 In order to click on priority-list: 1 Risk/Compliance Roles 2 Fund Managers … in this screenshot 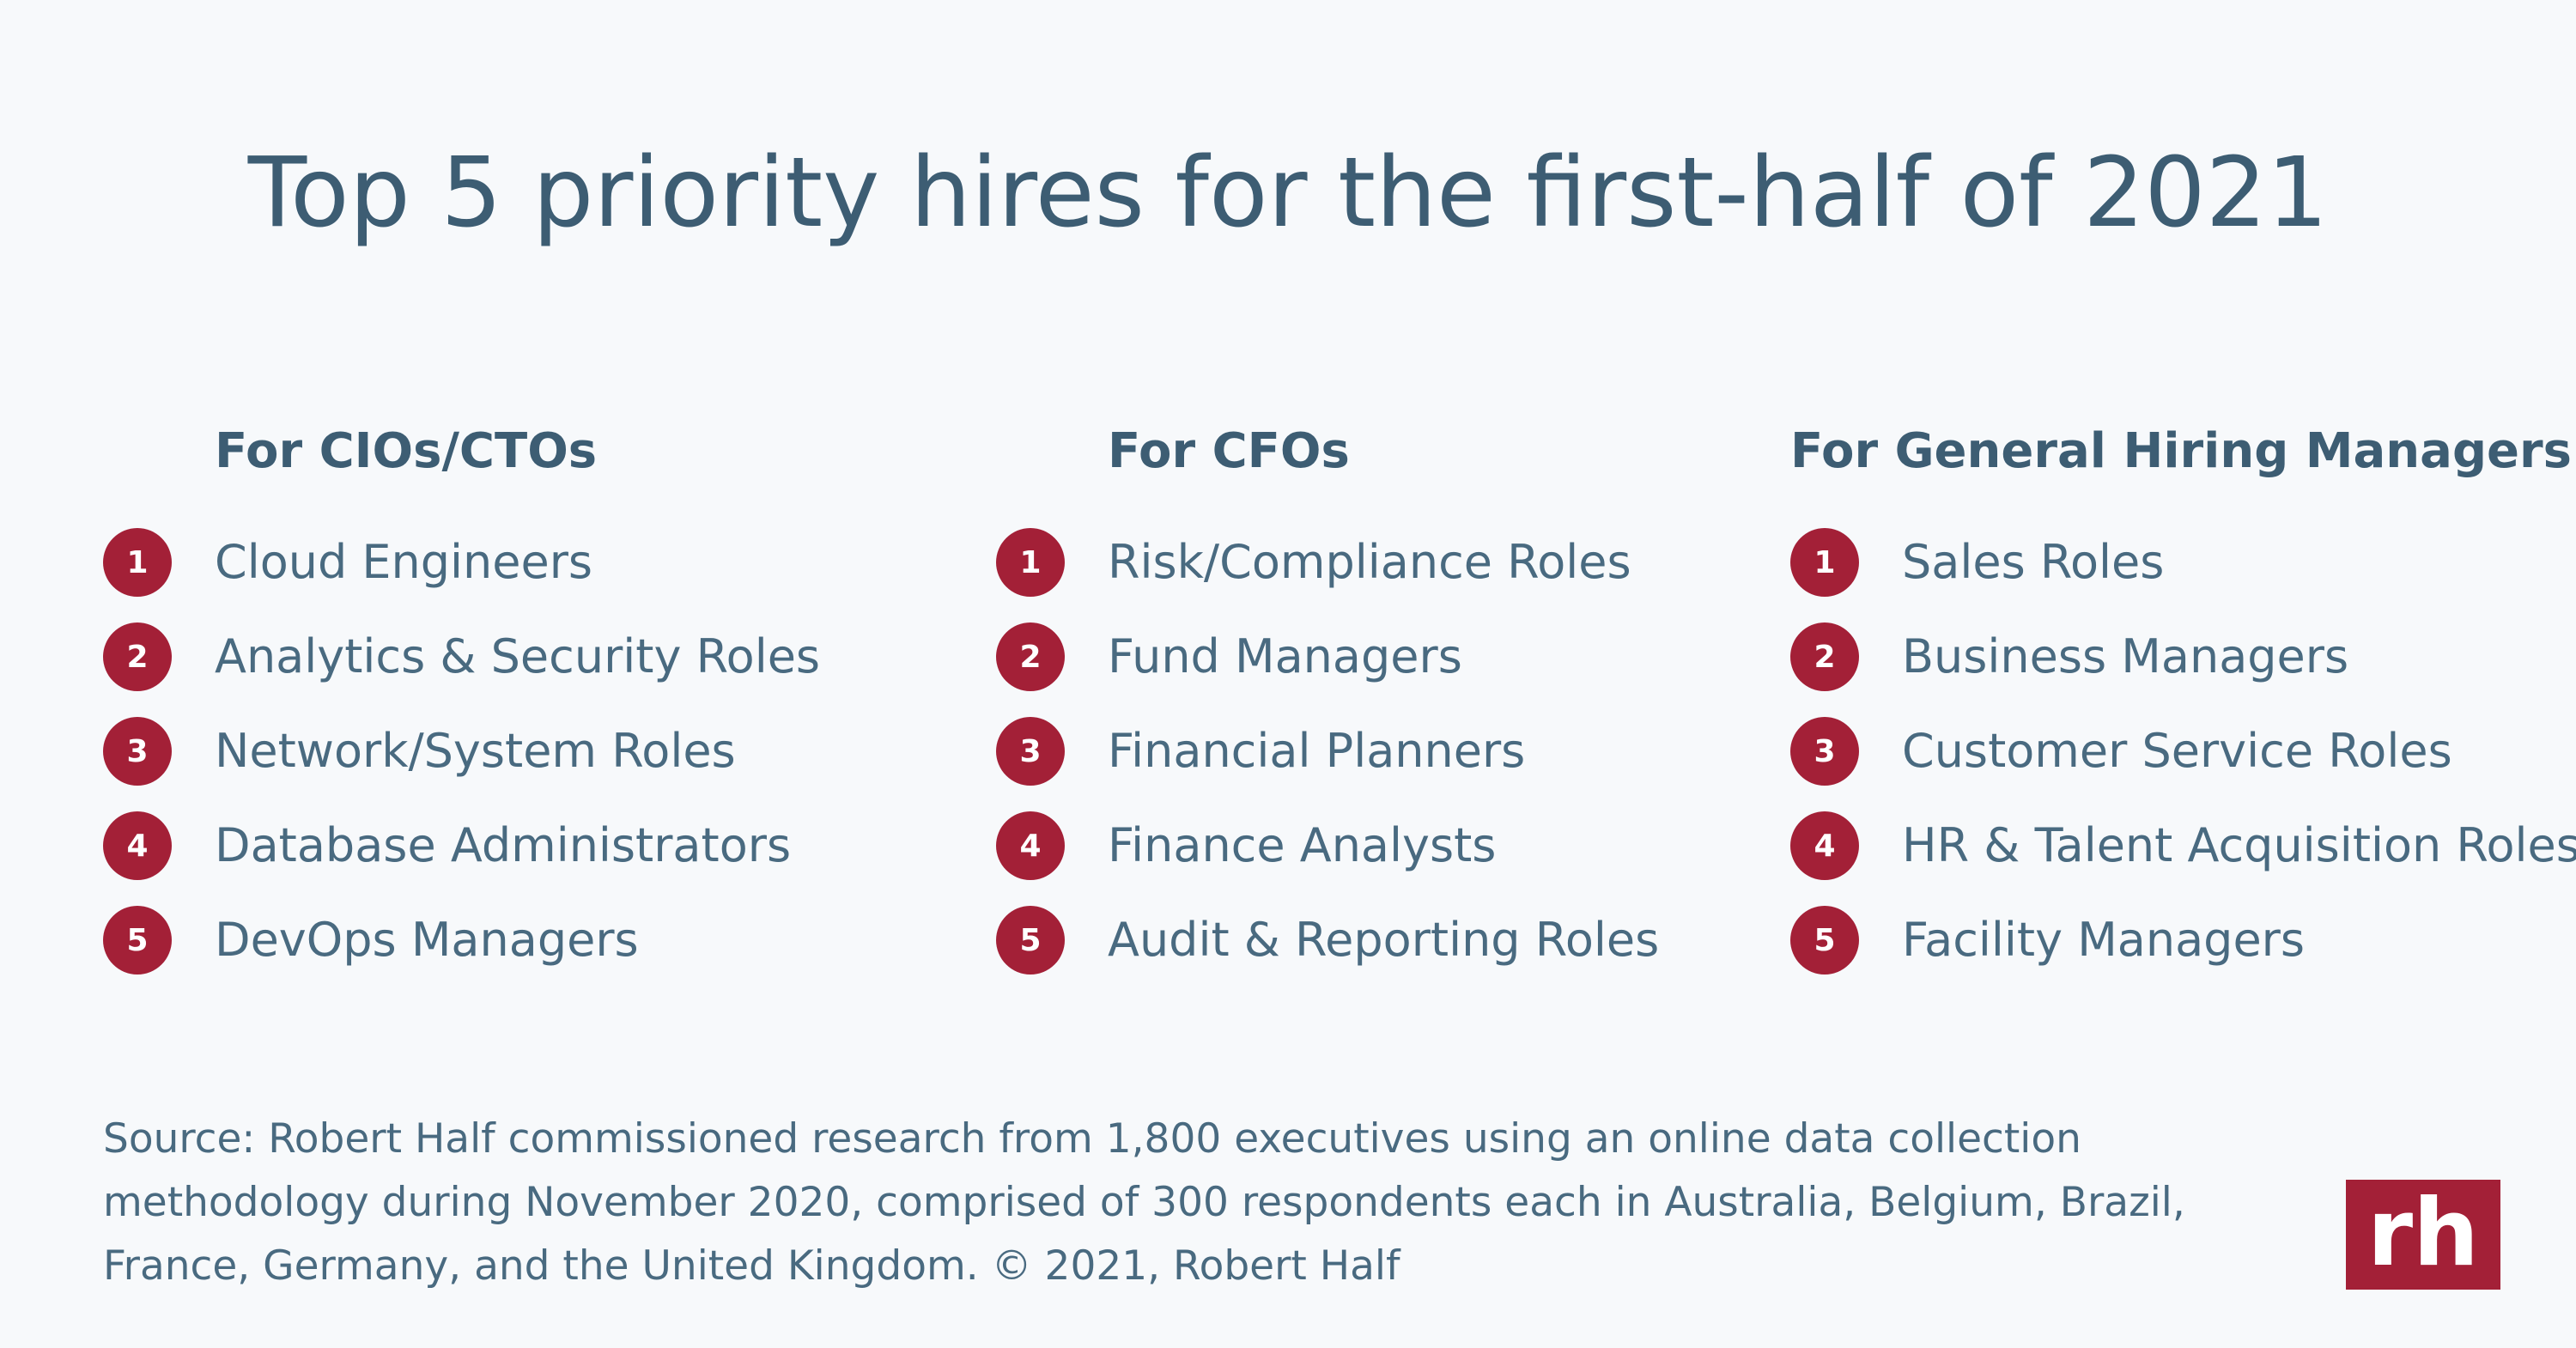, I will do `click(1327, 751)`.